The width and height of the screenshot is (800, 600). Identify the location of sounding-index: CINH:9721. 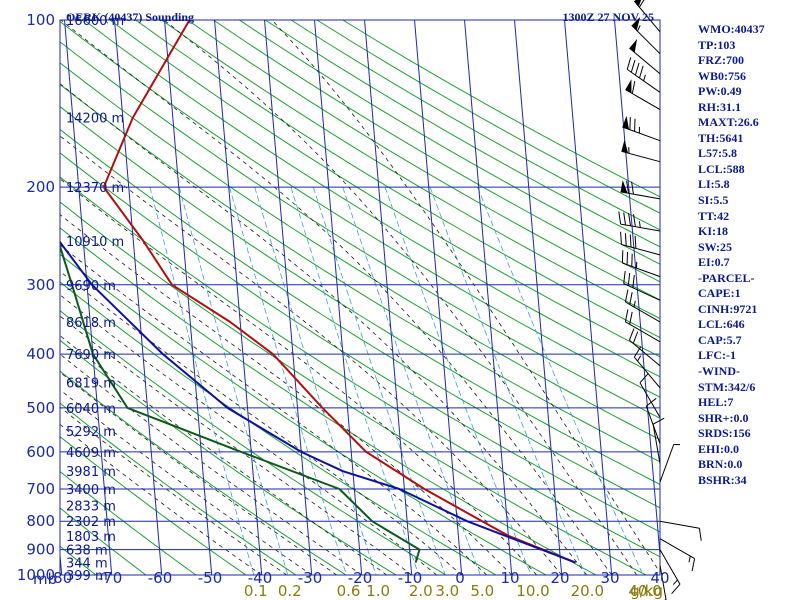
(728, 308).